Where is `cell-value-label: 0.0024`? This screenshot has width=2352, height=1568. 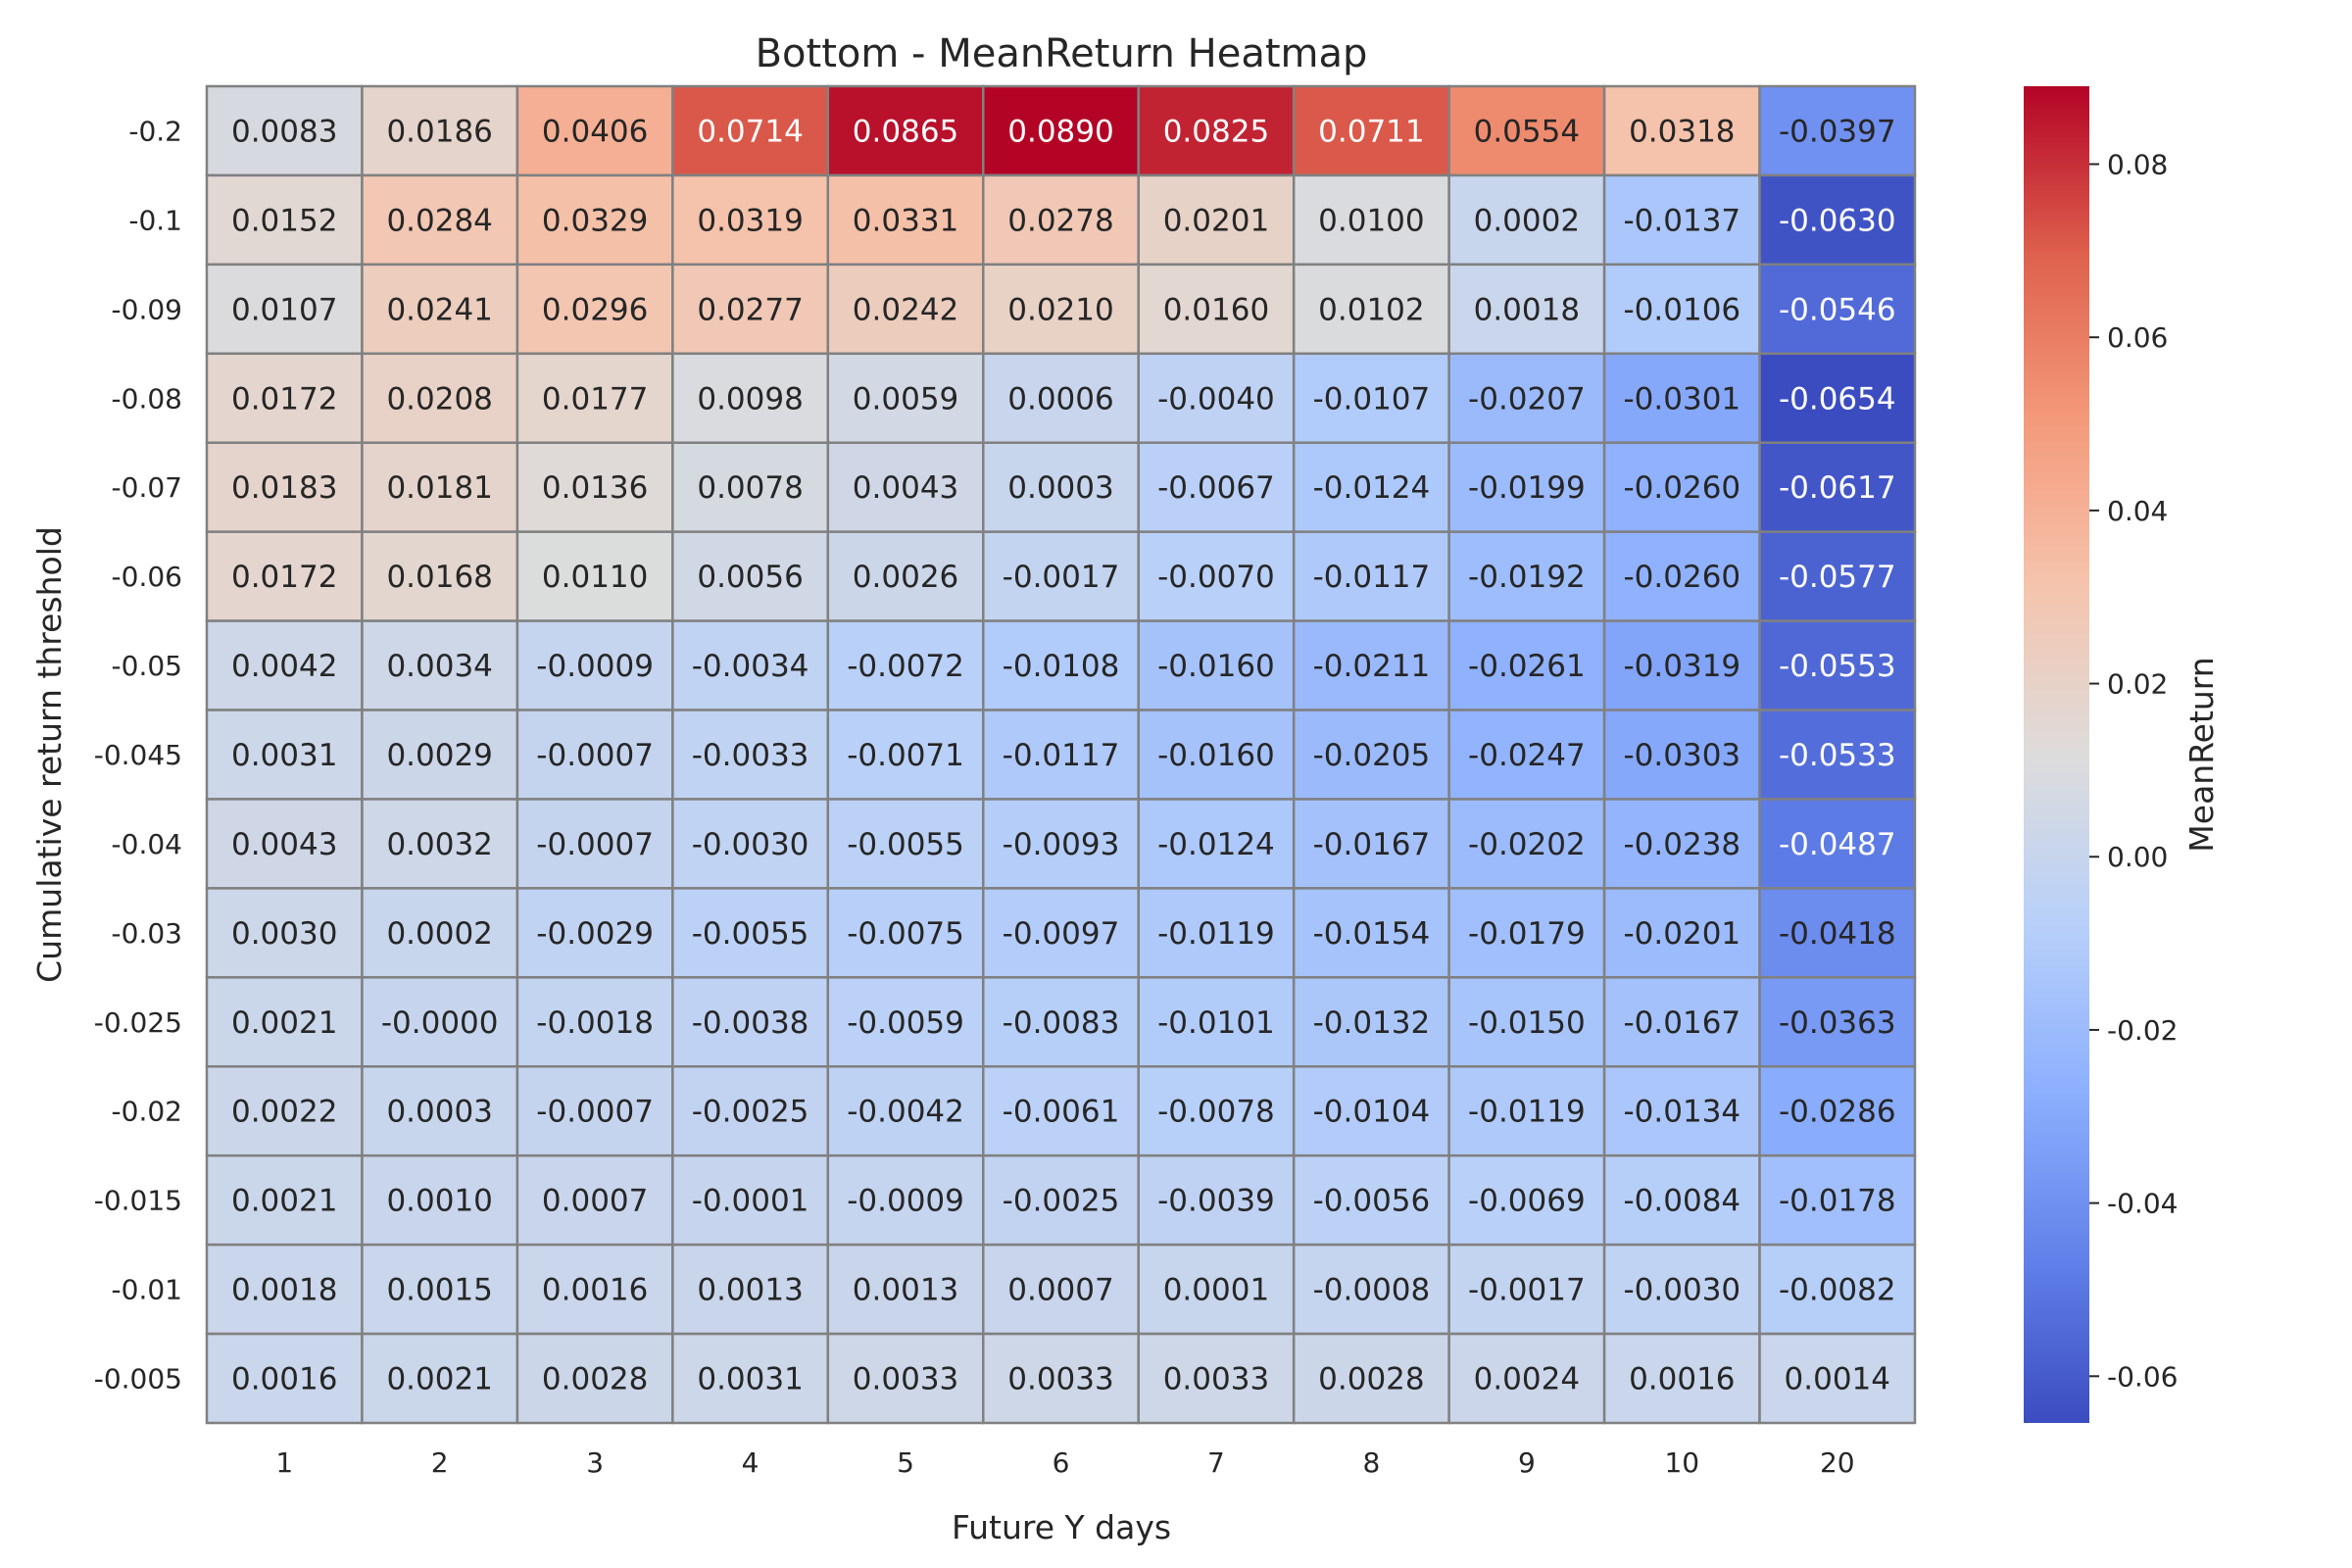 cell-value-label: 0.0024 is located at coordinates (1527, 1379).